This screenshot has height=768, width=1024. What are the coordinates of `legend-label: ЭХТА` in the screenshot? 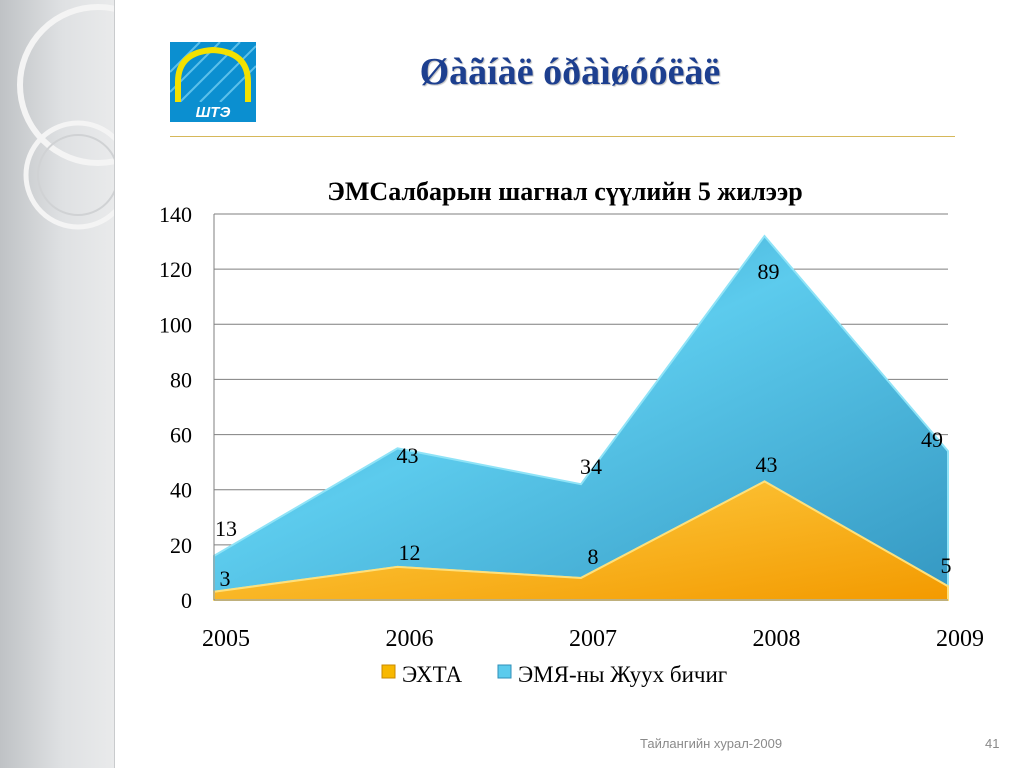 It's located at (432, 674).